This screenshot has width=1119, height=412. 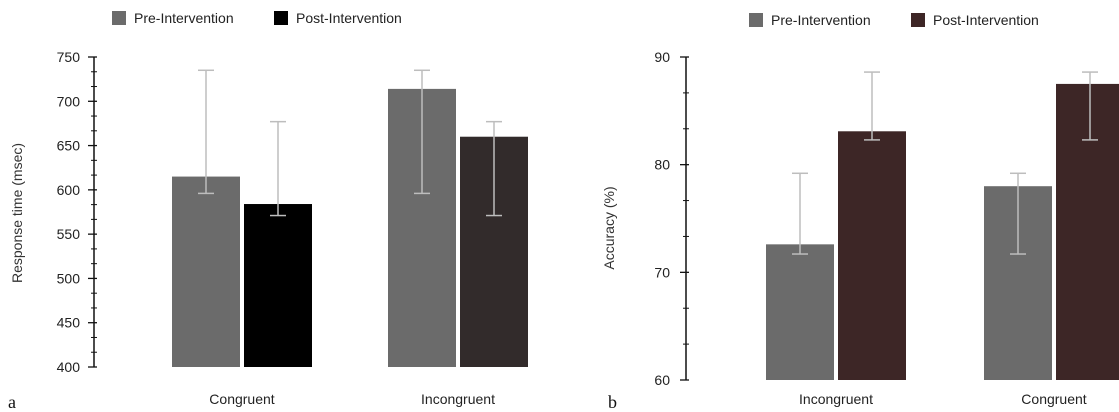 I want to click on panel-letter-b: b, so click(x=612, y=402).